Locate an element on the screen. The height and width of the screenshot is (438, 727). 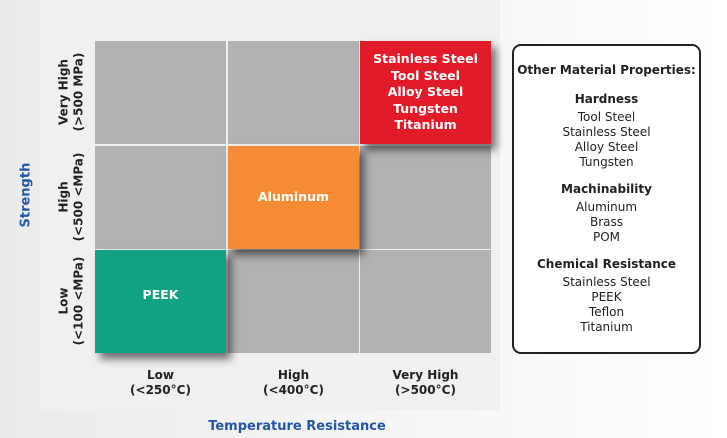
row-label-high: High (<500 <MPa) is located at coordinates (72, 197).